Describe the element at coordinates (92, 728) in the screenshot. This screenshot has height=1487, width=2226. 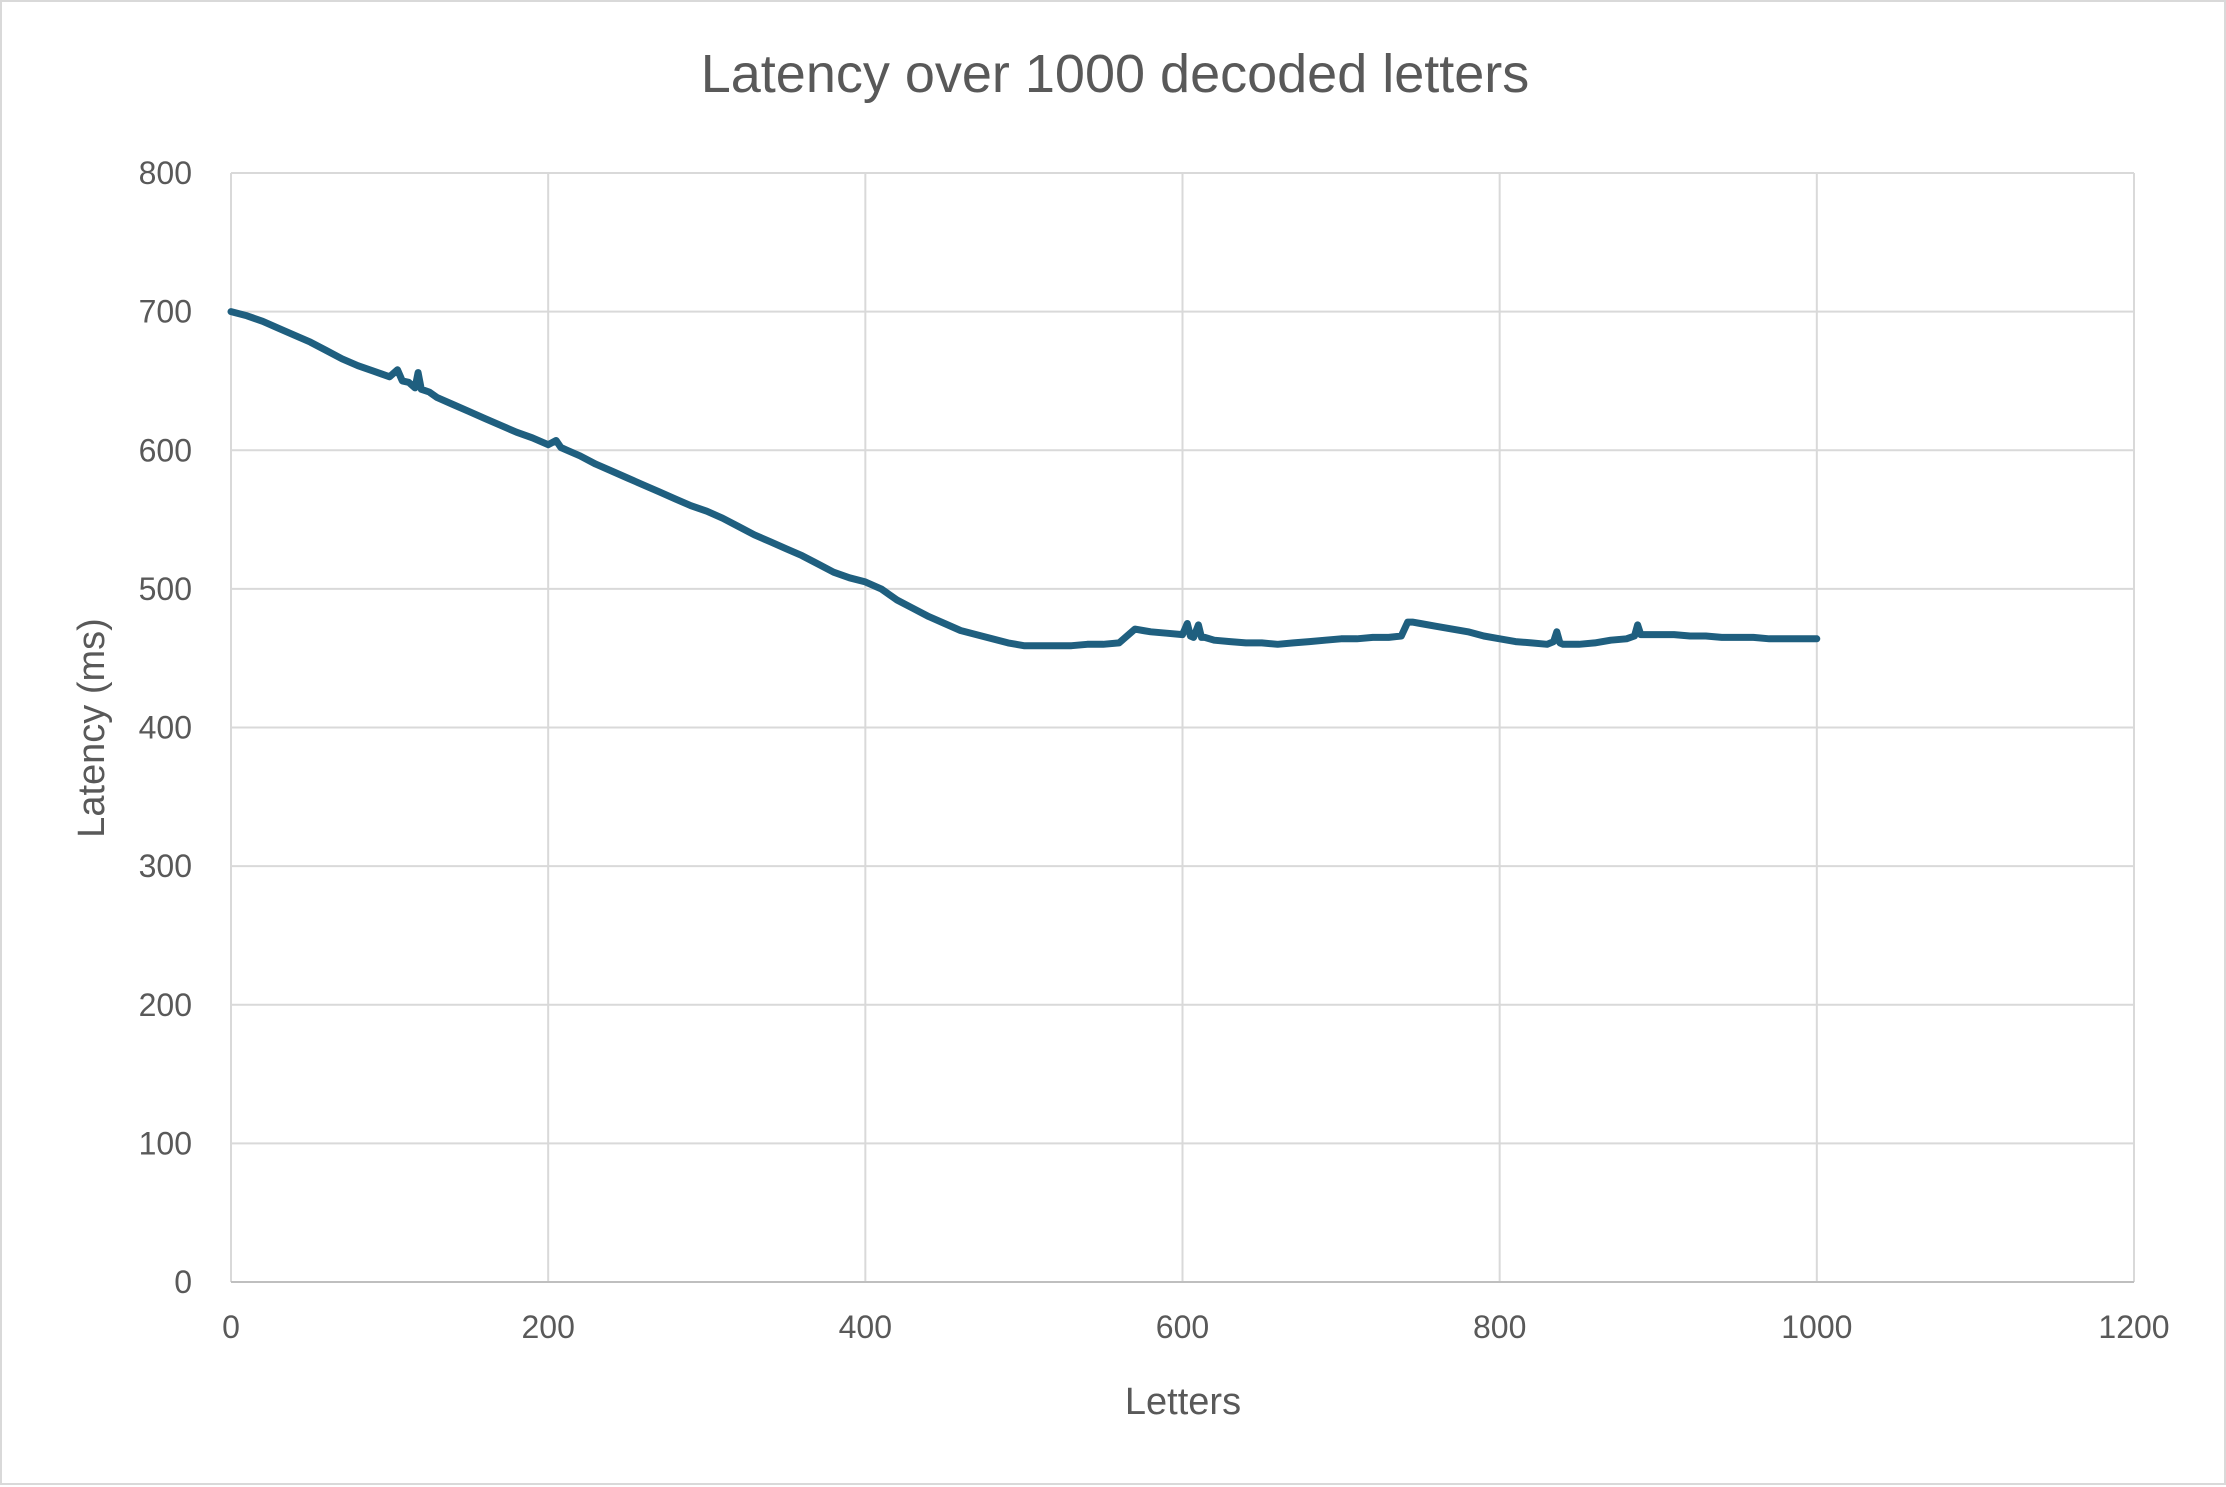
I see `y-axis-title: Latency (ms)` at that location.